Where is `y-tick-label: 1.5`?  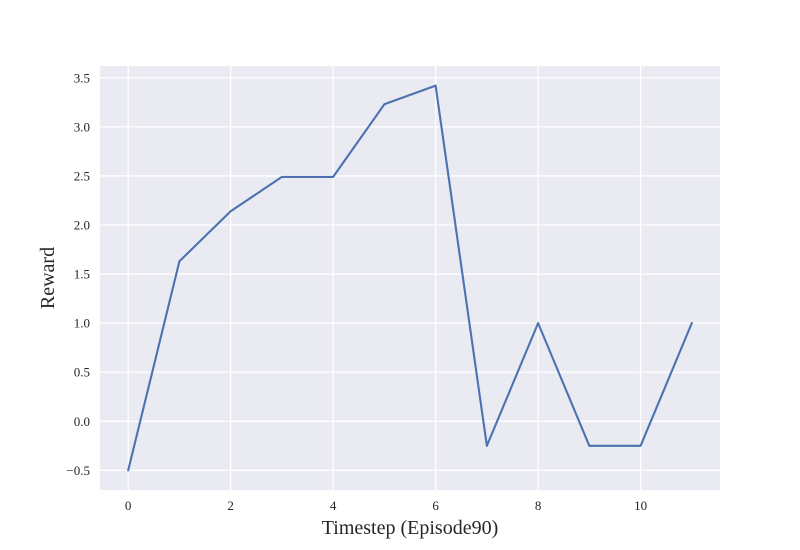
y-tick-label: 1.5 is located at coordinates (82, 274).